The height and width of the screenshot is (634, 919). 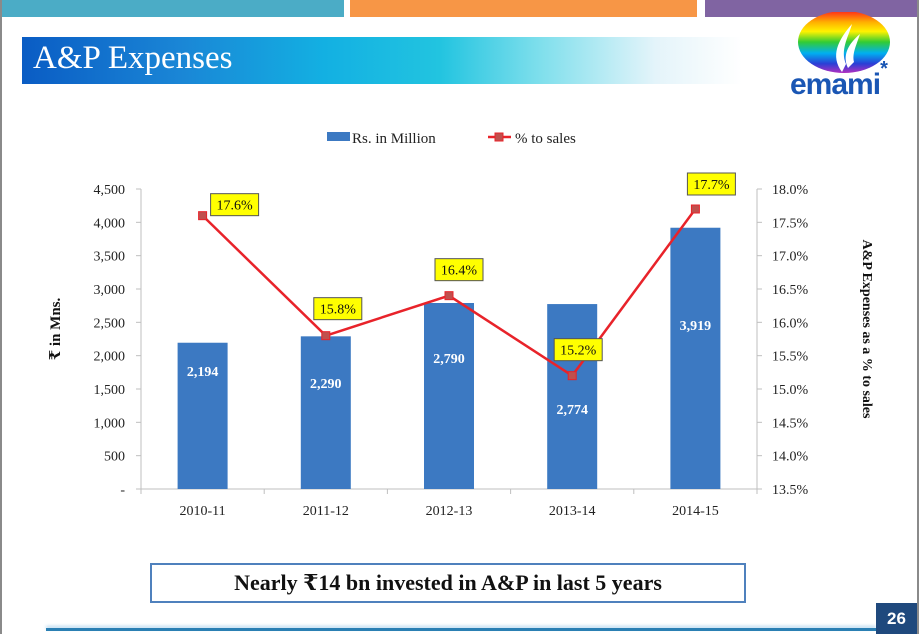 What do you see at coordinates (451, 139) in the screenshot?
I see `legend: Rs. in Million % to sales` at bounding box center [451, 139].